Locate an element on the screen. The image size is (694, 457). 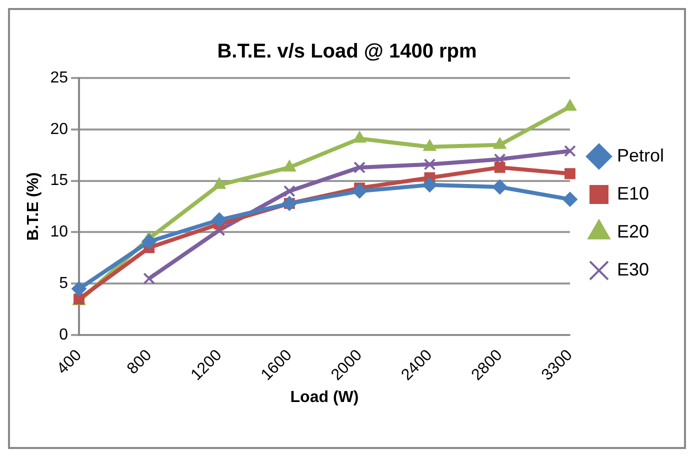
y-tick-label: 25 is located at coordinates (59, 77).